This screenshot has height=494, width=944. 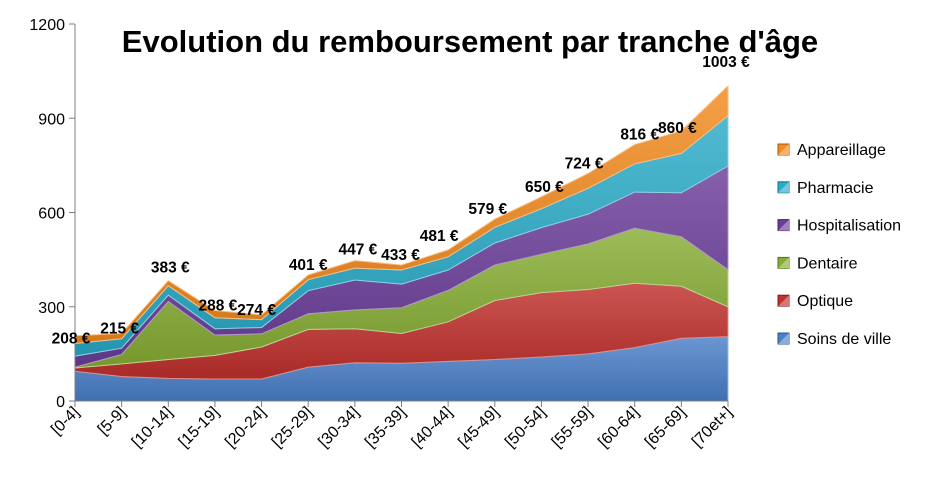 What do you see at coordinates (51, 308) in the screenshot?
I see `y-tick-label: 300` at bounding box center [51, 308].